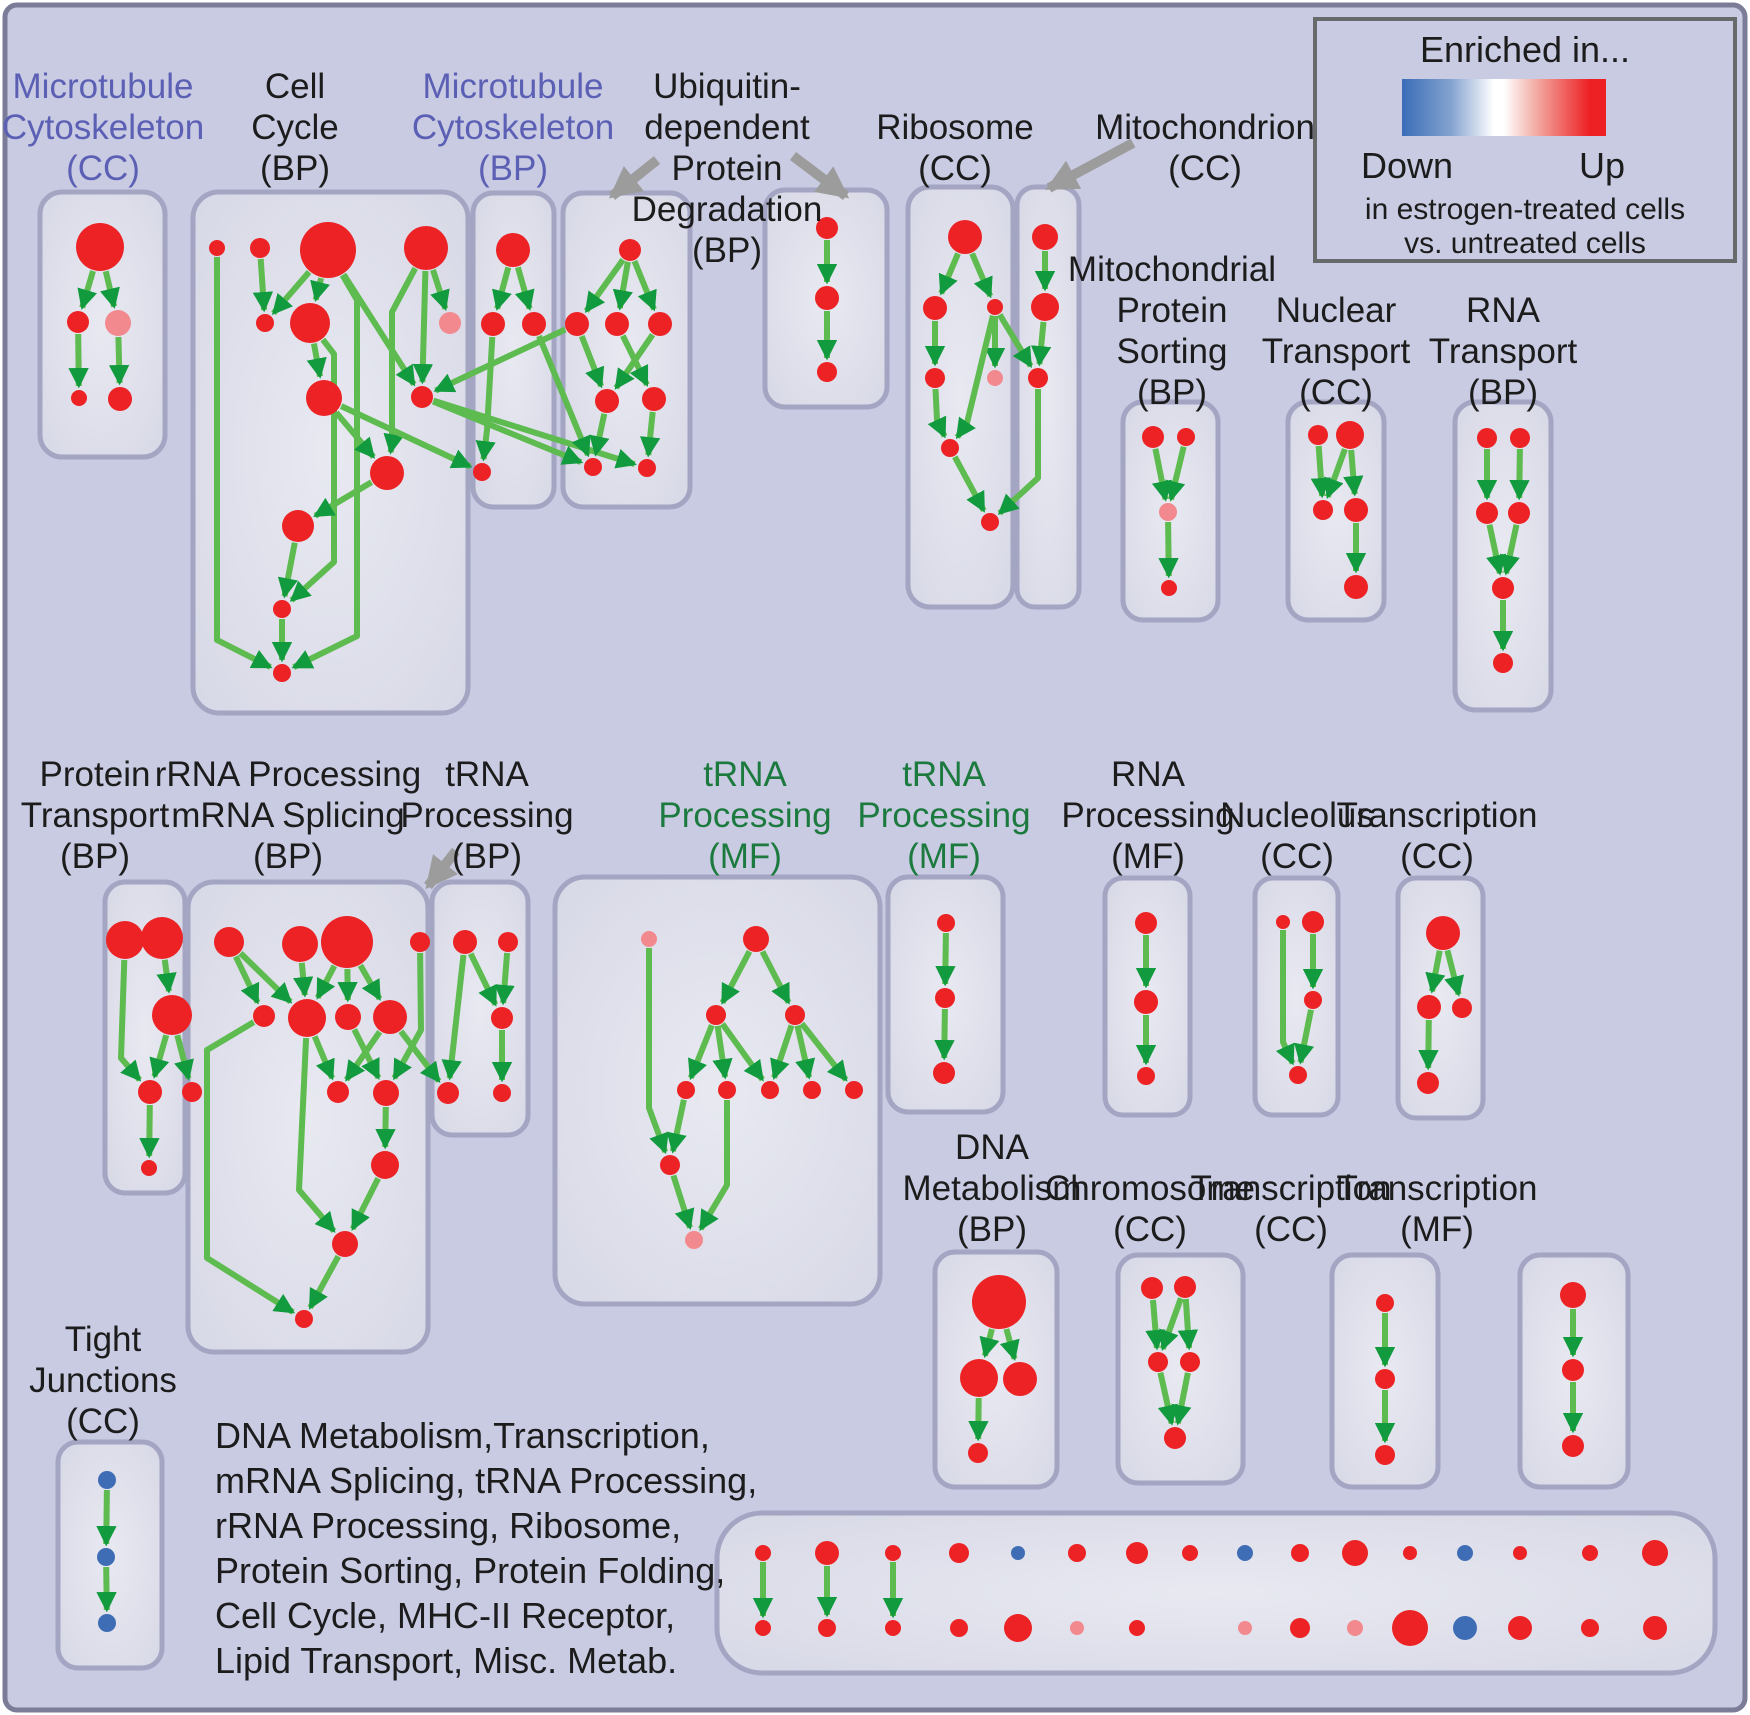 The height and width of the screenshot is (1715, 1750). I want to click on group-label-nuclear-transport-cc-line2: Transport, so click(1336, 351).